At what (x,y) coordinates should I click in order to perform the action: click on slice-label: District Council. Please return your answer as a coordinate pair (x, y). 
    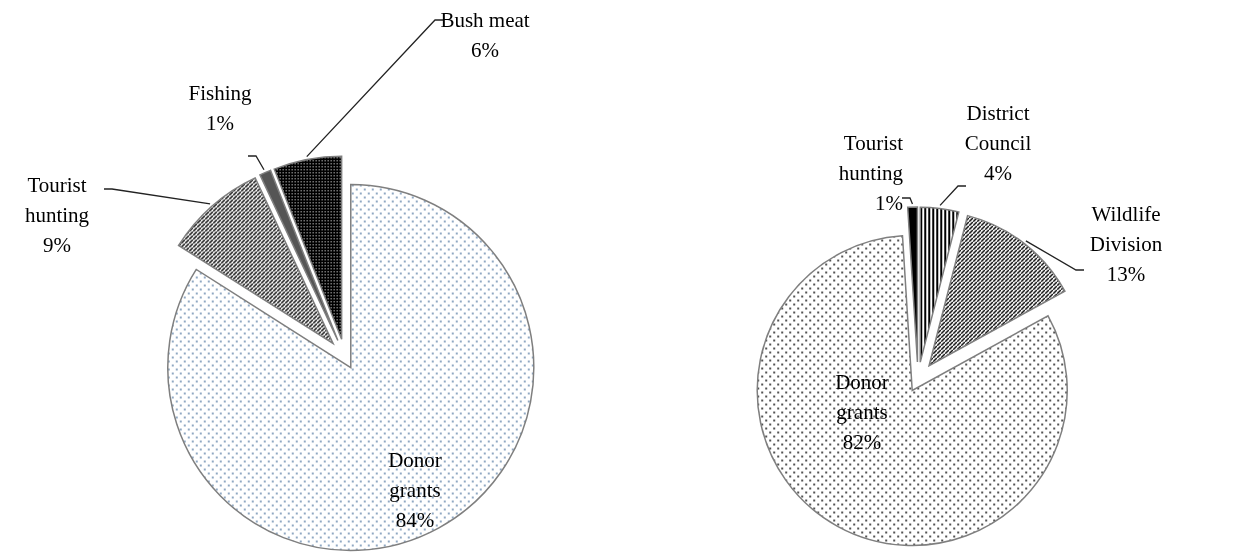
    Looking at the image, I should click on (998, 128).